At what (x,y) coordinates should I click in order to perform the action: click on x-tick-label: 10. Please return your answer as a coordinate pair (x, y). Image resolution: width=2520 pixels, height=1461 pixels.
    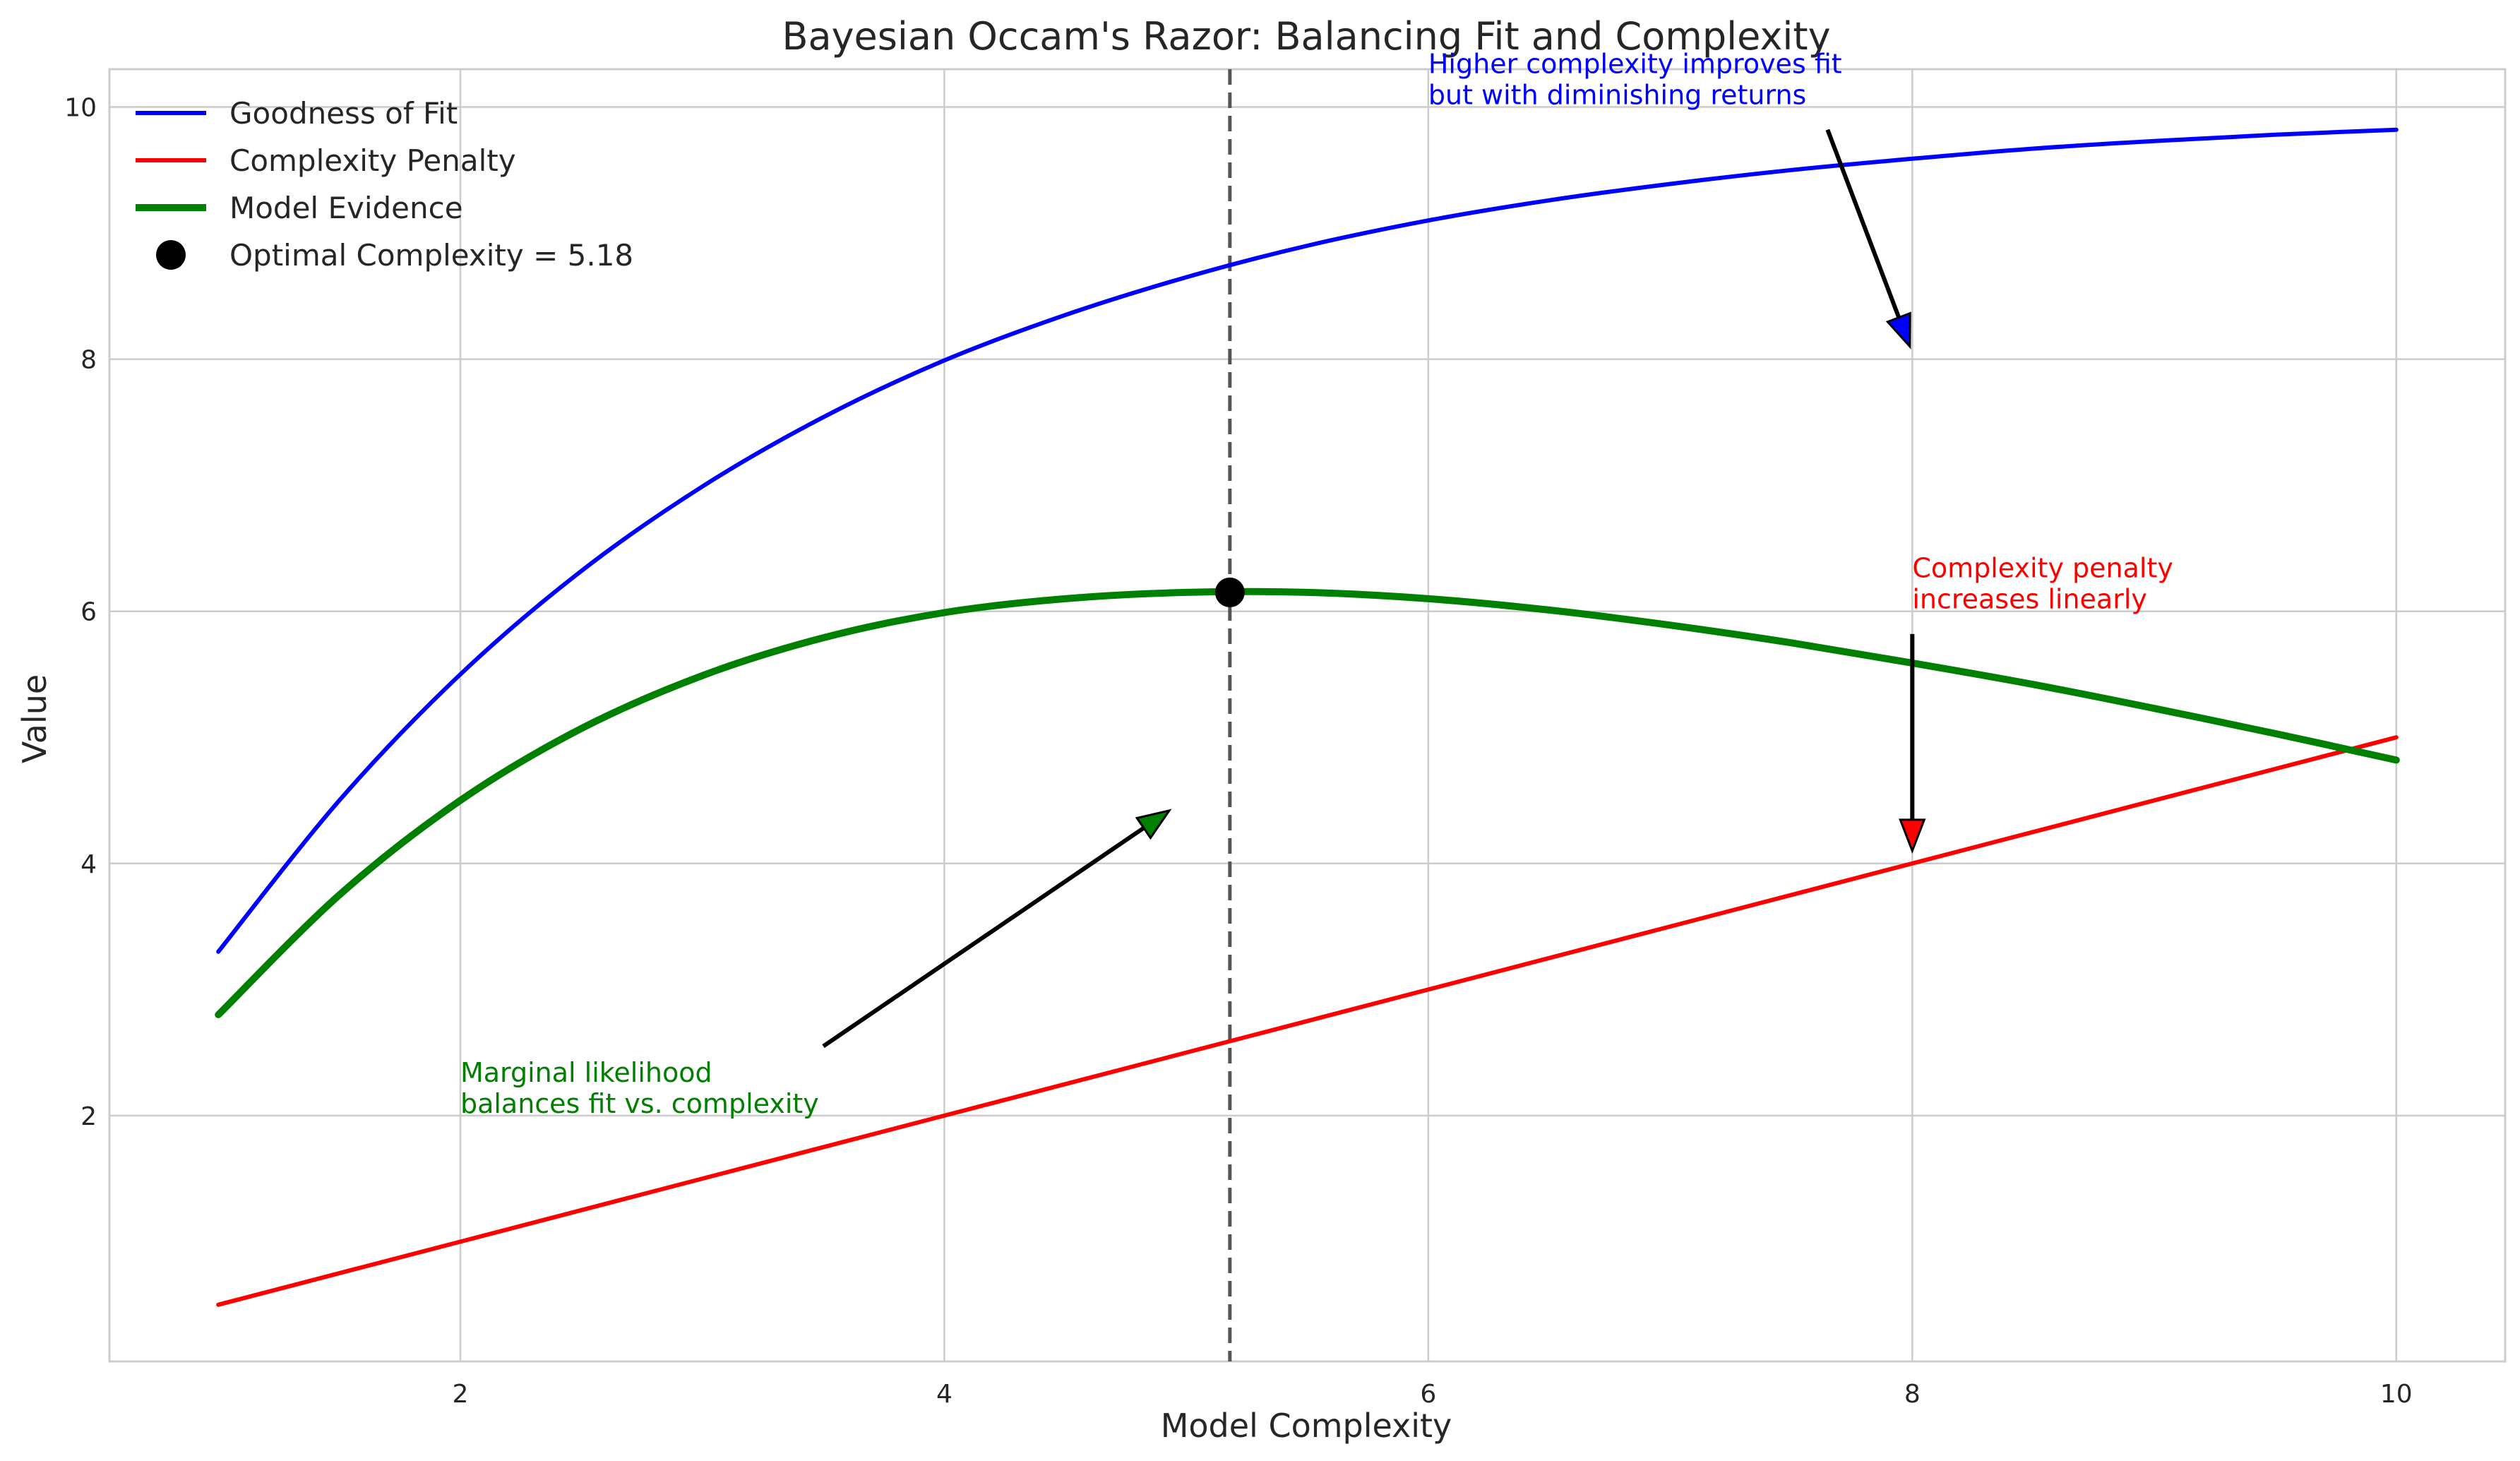
    Looking at the image, I should click on (2396, 1394).